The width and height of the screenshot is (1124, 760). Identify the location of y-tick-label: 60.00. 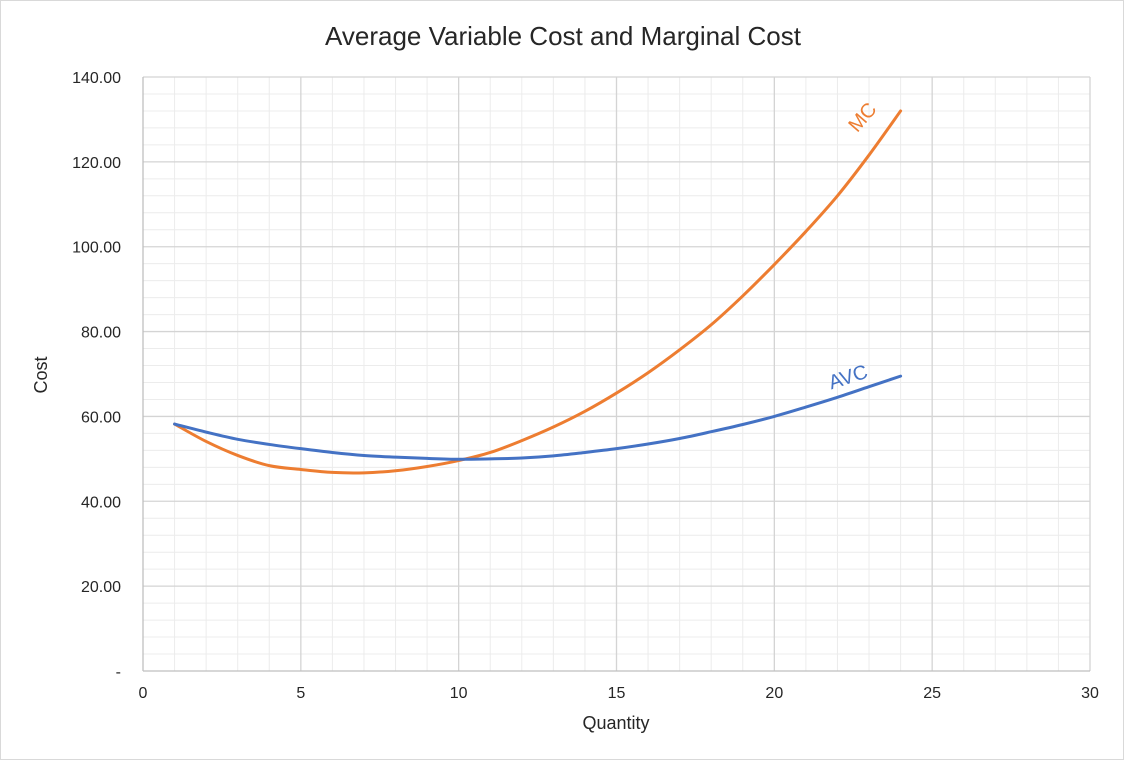
(101, 417).